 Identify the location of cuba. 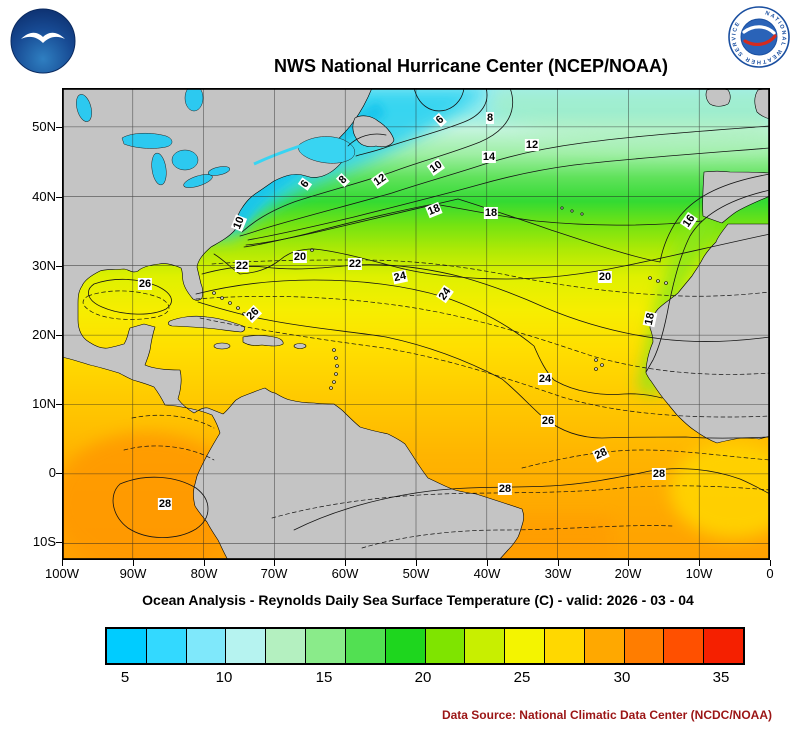
(206, 324).